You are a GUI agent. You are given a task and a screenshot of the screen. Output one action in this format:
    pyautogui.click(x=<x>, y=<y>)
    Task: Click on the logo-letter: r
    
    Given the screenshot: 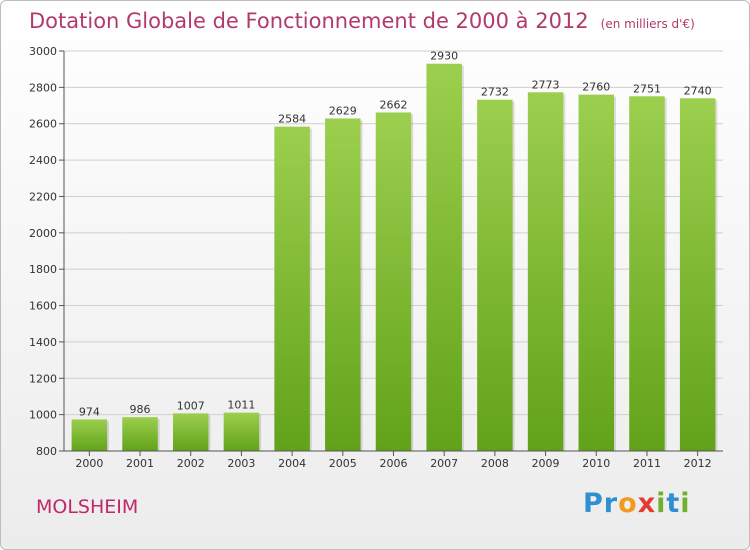 What is the action you would take?
    pyautogui.click(x=611, y=503)
    